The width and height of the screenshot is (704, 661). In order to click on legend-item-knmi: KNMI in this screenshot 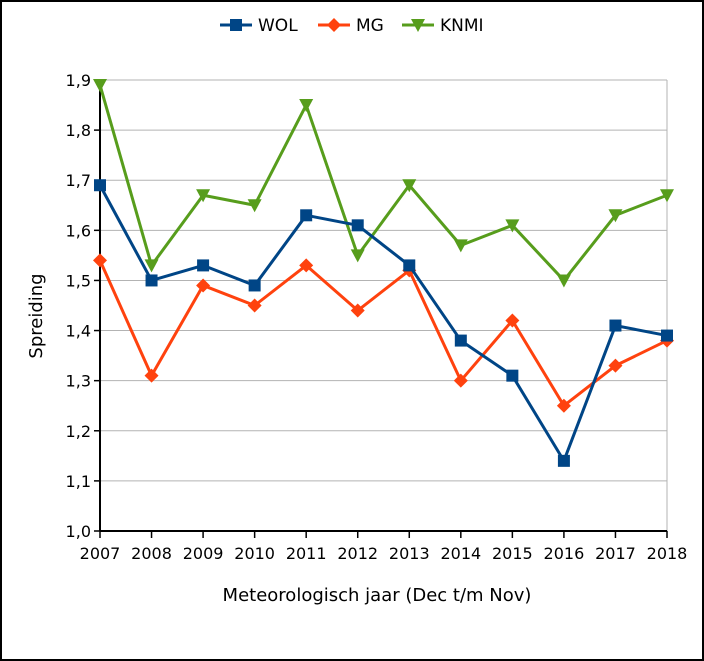, I will do `click(443, 26)`.